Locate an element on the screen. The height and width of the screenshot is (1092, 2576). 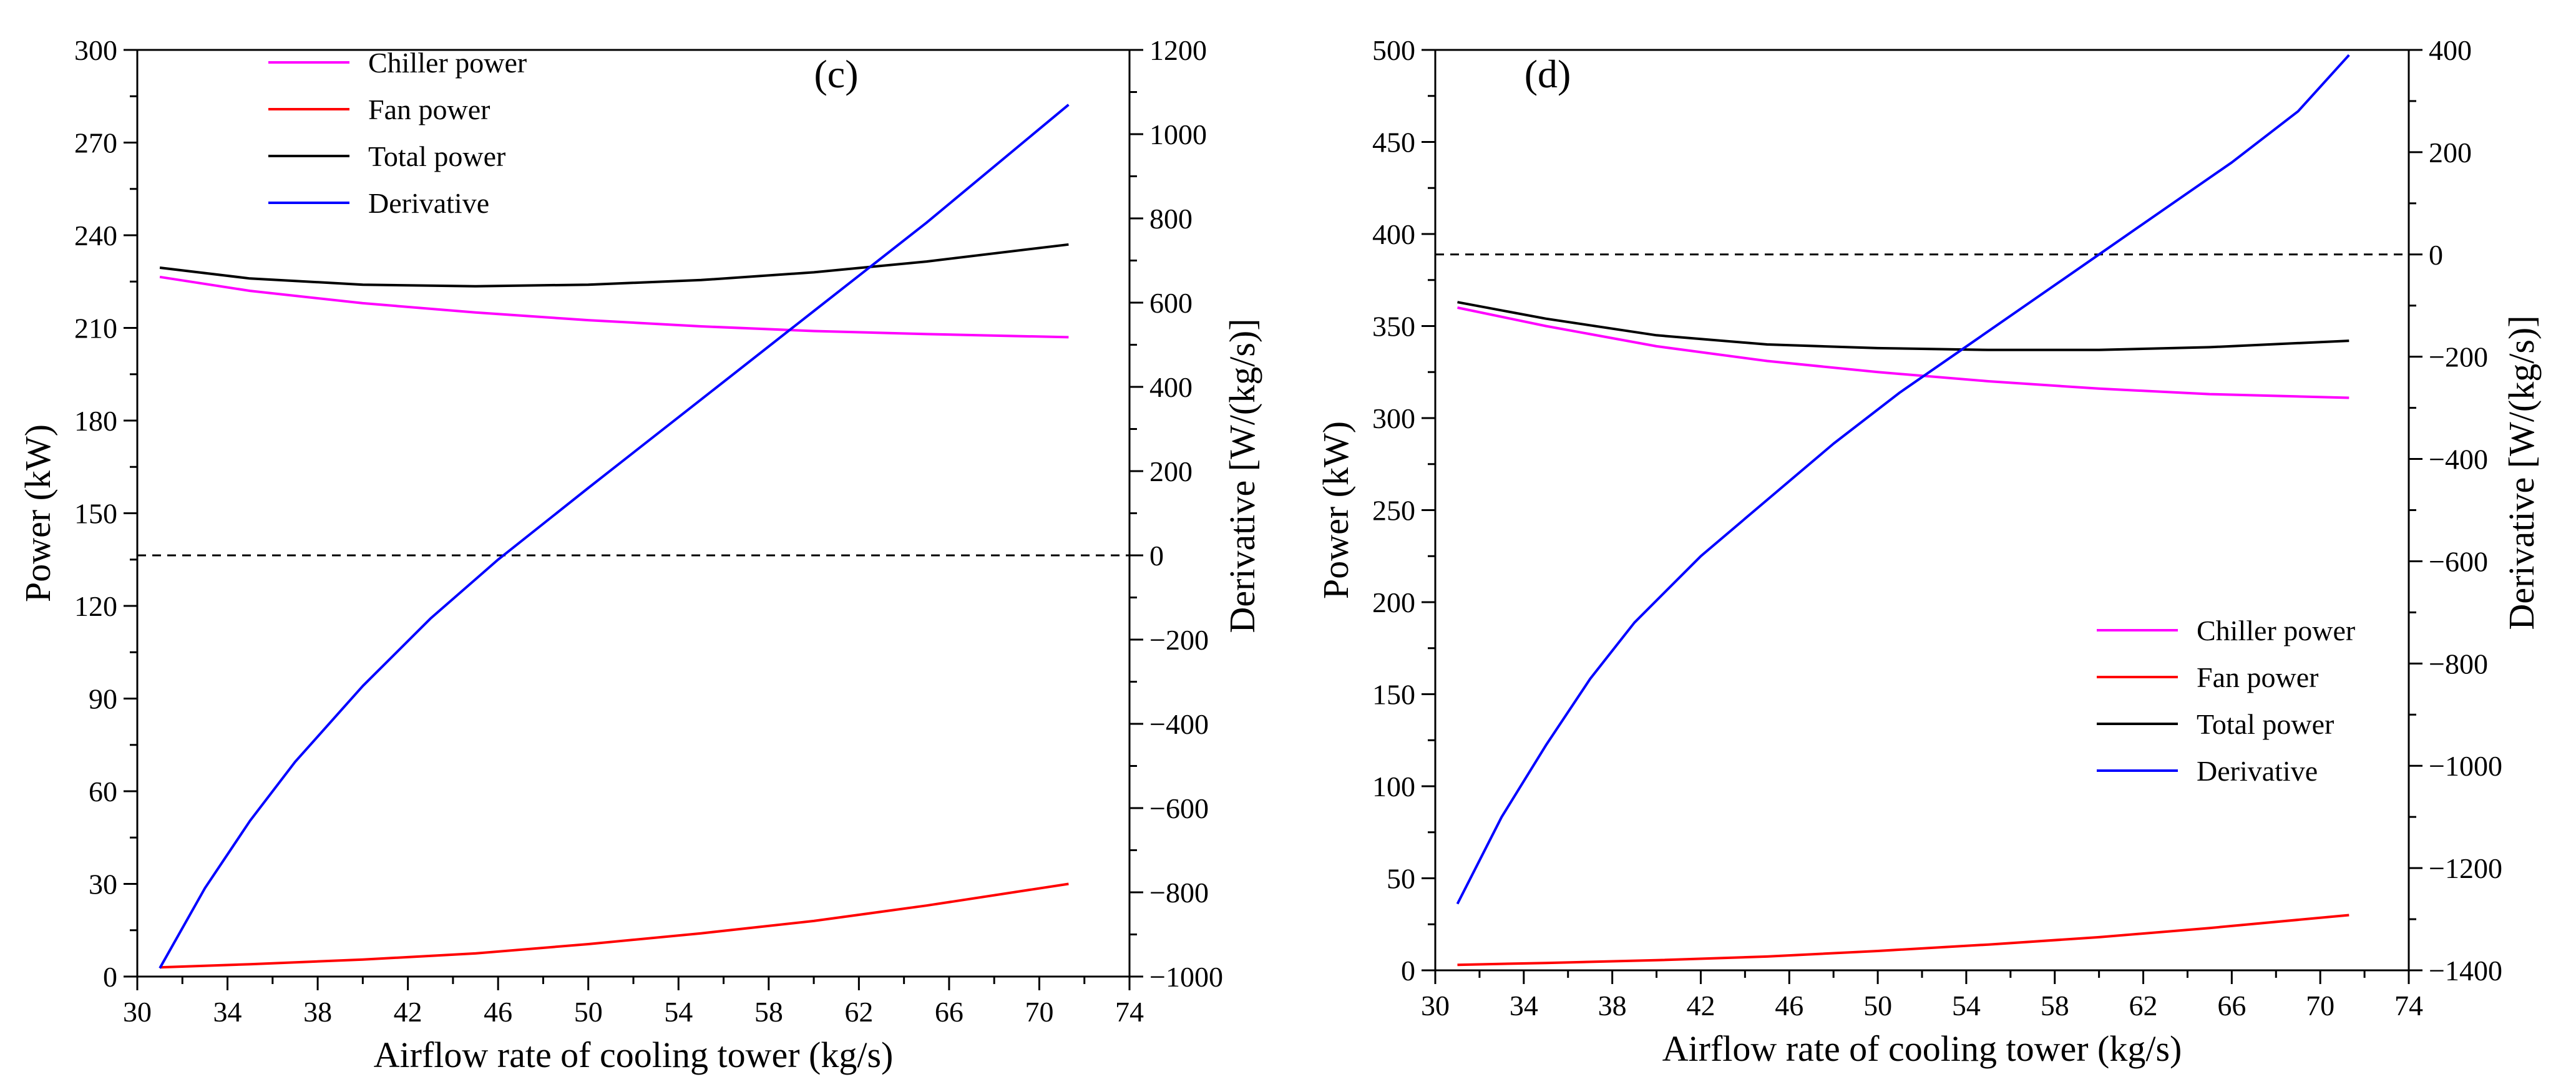
panel-label: (d) is located at coordinates (1548, 74).